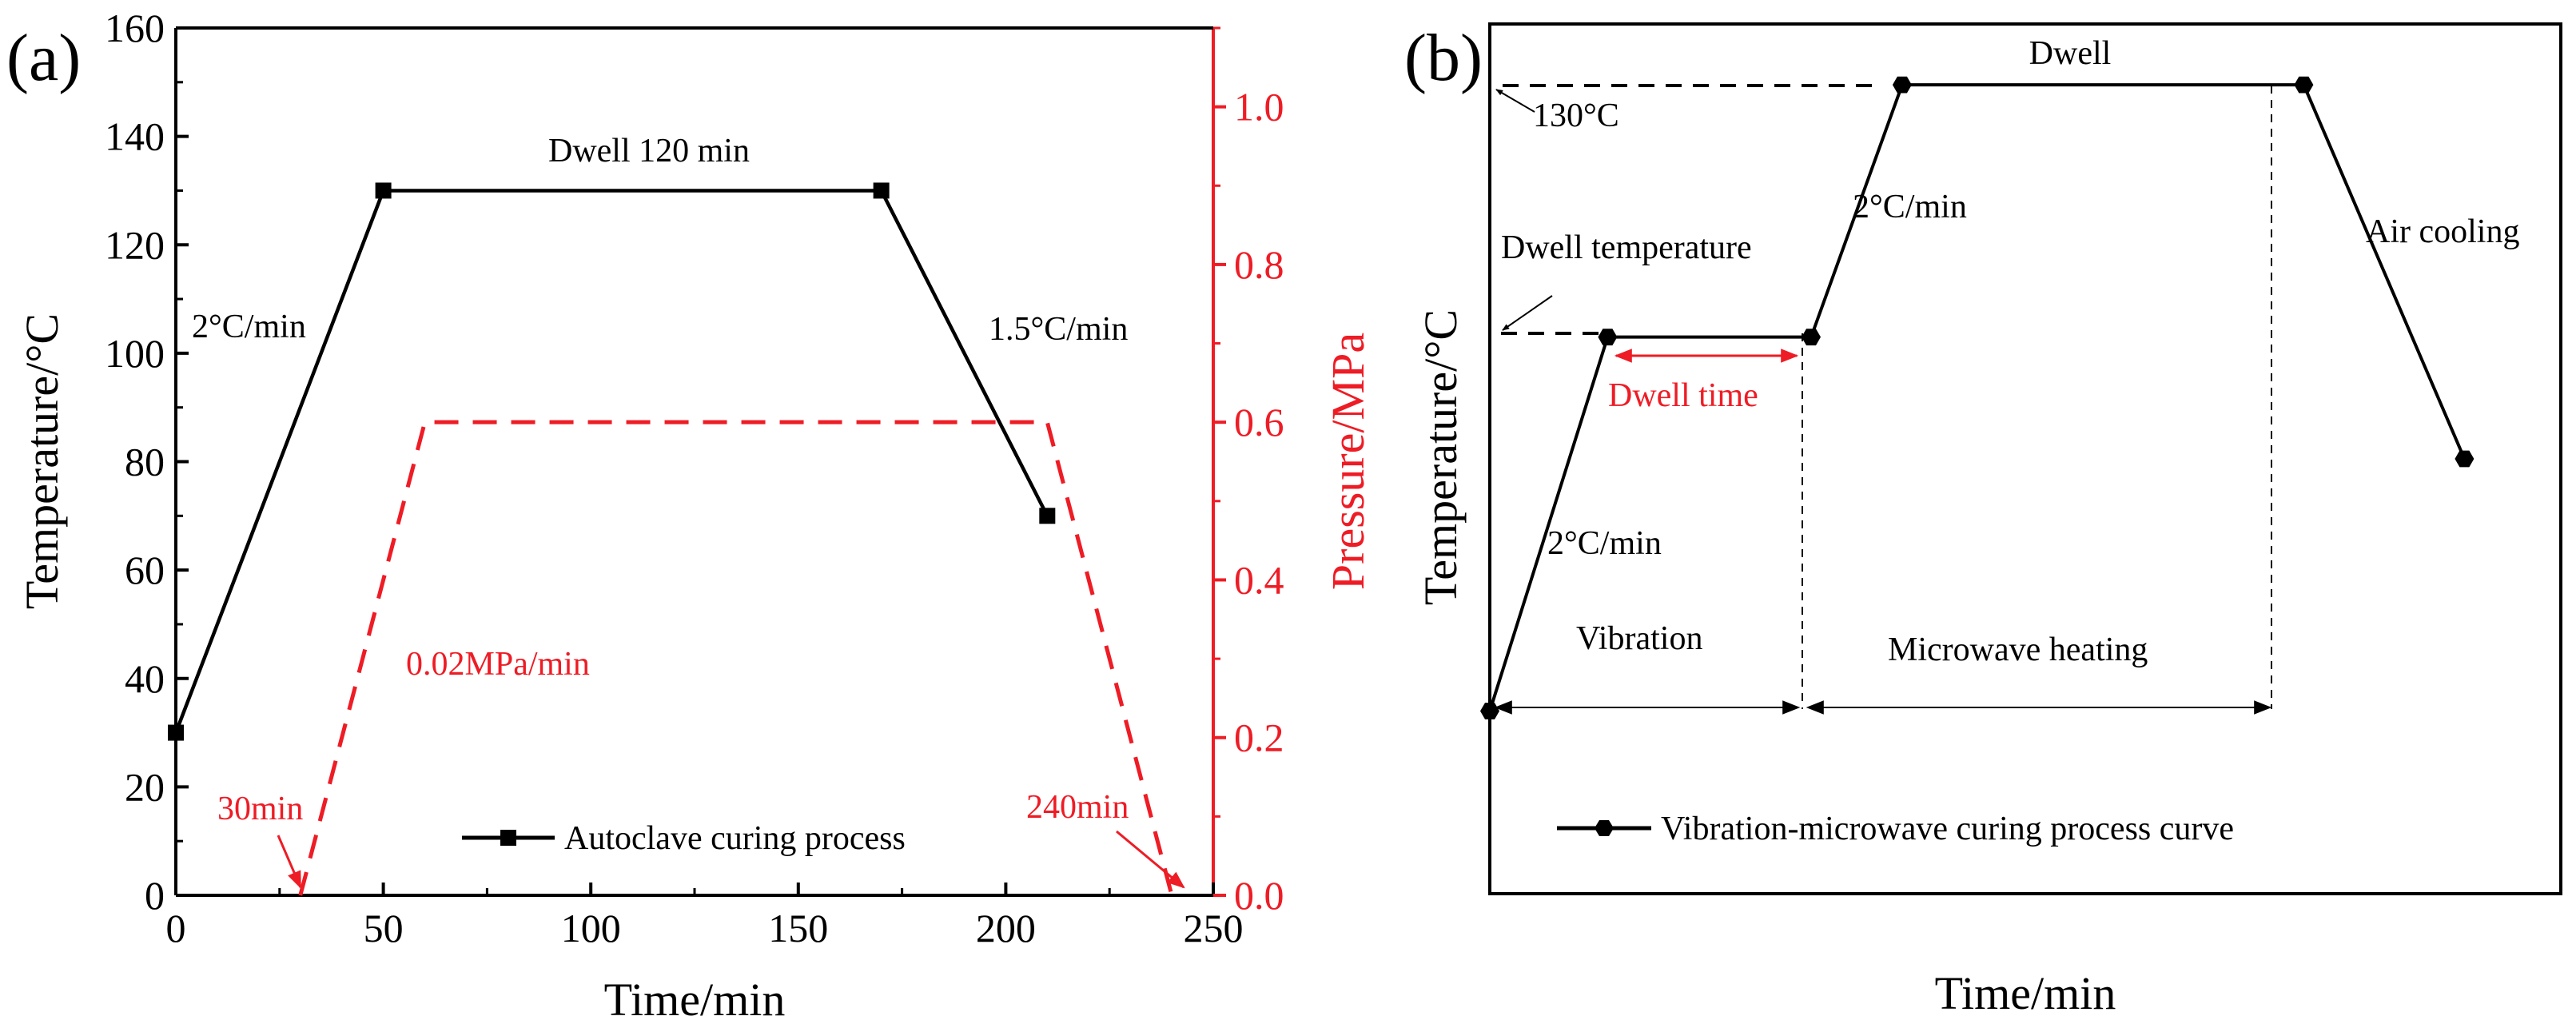 Image resolution: width=2576 pixels, height=1028 pixels. Describe the element at coordinates (1515, 101) in the screenshot. I see `annotation-130c-arrow` at that location.